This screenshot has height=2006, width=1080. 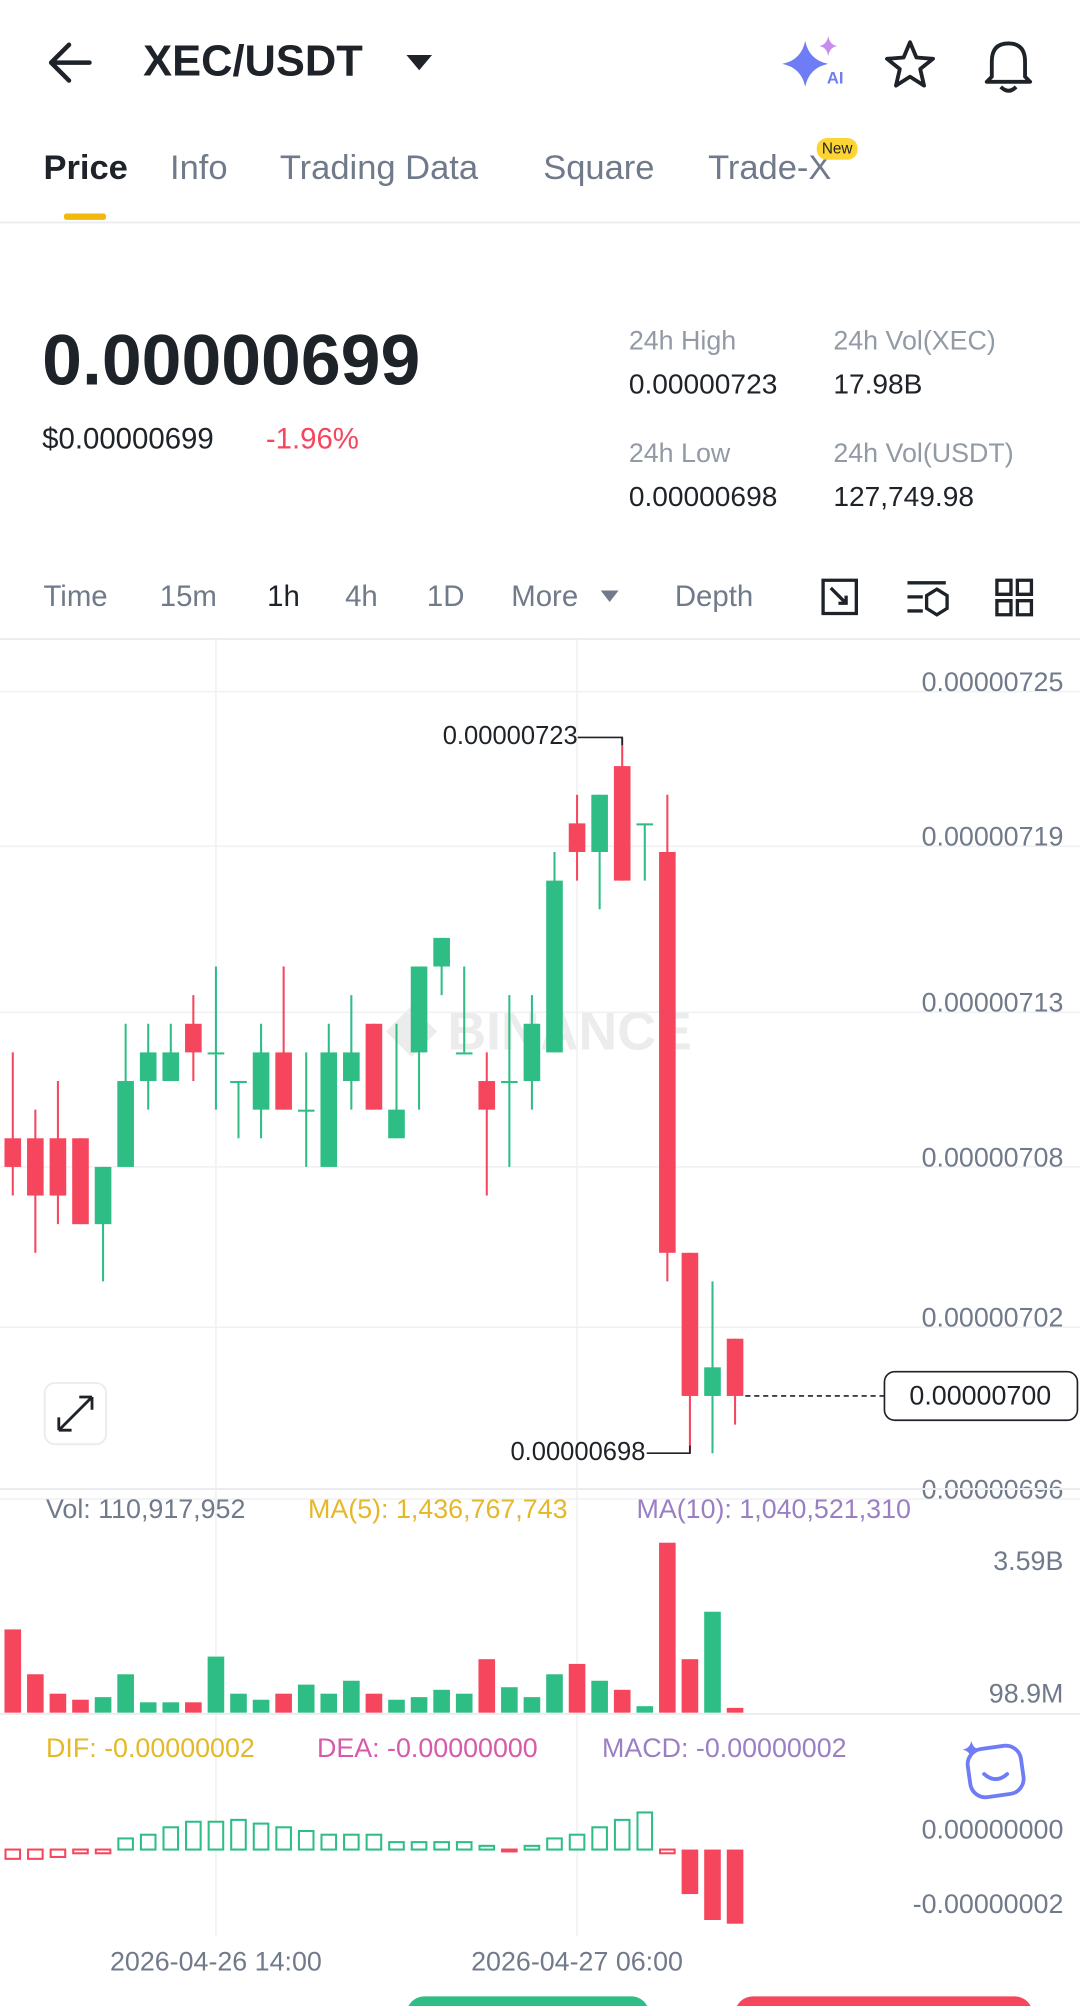 I want to click on new-badge: New, so click(x=838, y=149).